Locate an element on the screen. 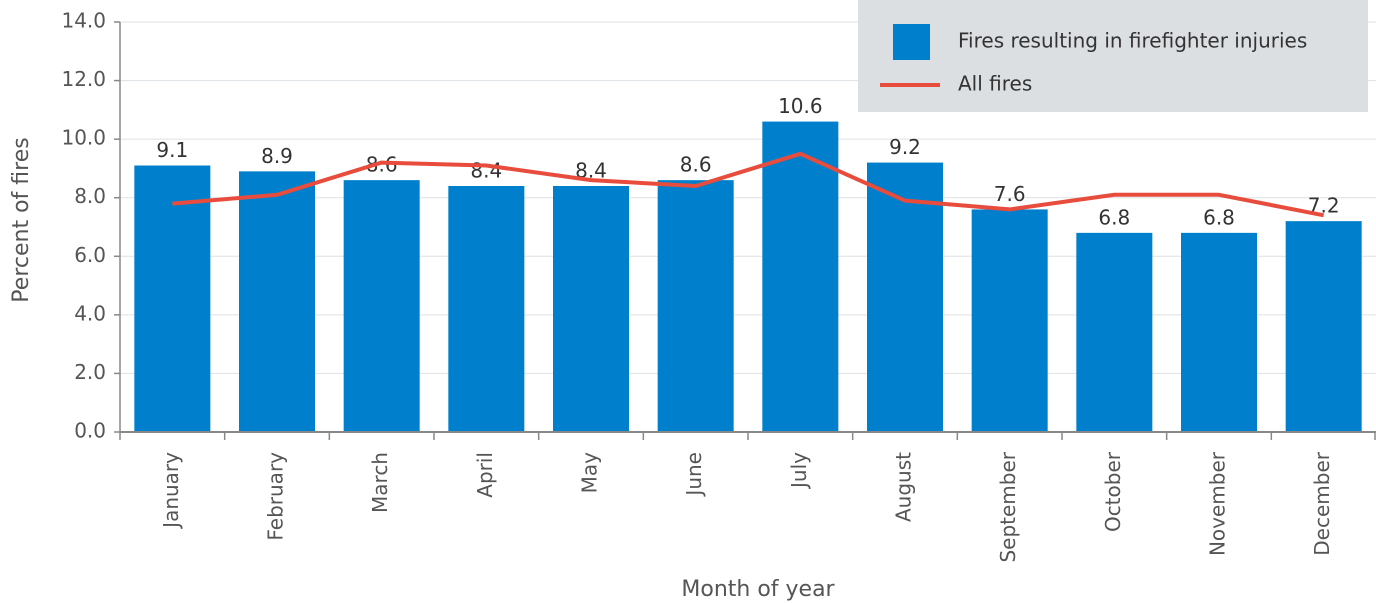  data-label: 9.2 is located at coordinates (905, 147).